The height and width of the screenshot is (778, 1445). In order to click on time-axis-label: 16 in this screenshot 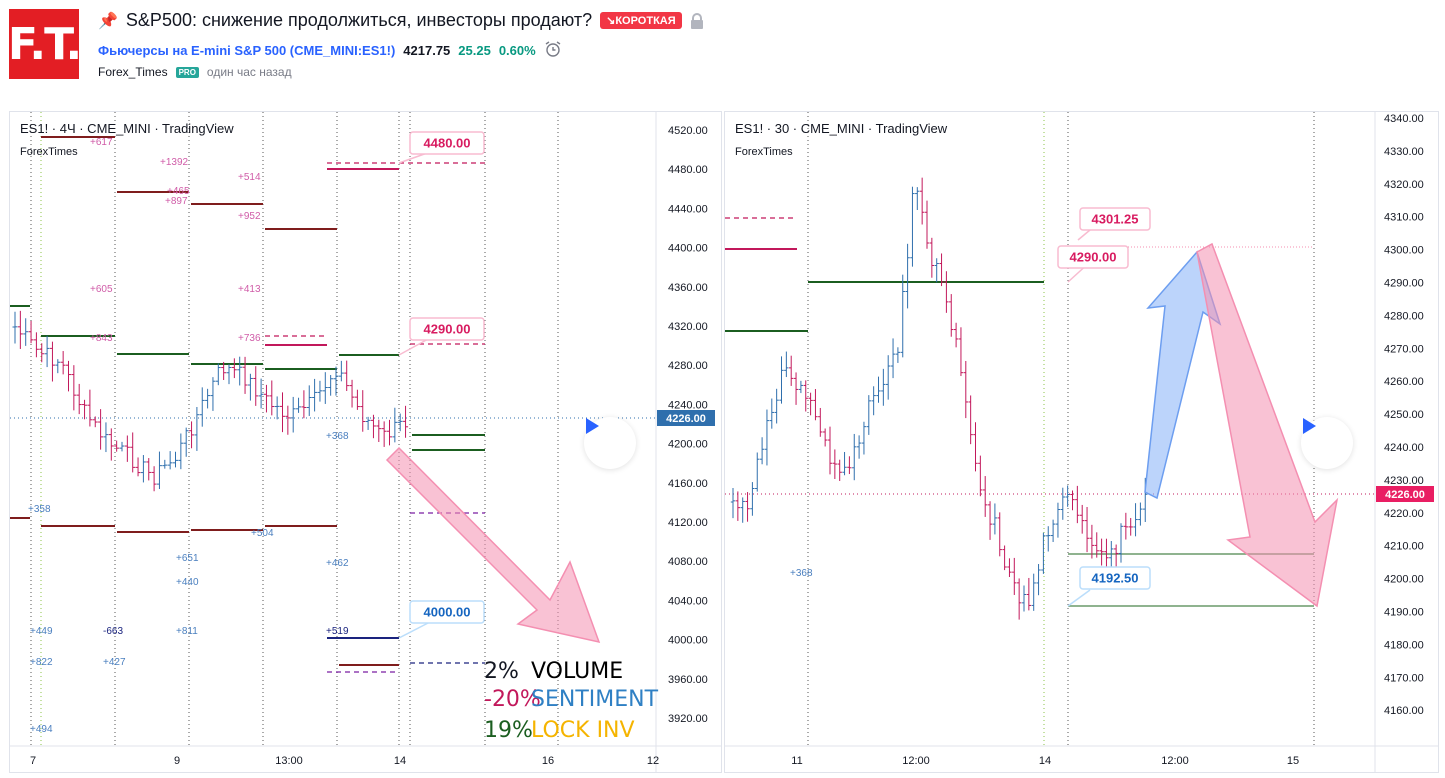, I will do `click(548, 761)`.